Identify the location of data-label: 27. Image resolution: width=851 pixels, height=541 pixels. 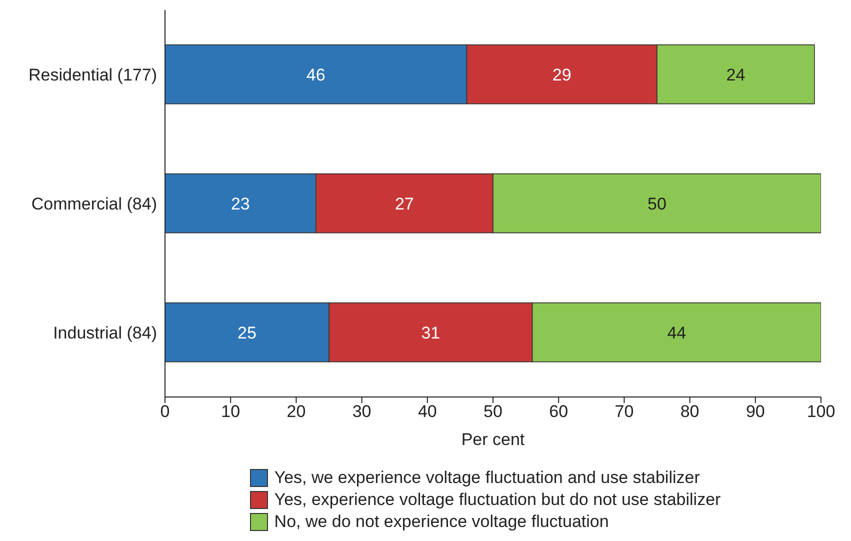
(404, 204).